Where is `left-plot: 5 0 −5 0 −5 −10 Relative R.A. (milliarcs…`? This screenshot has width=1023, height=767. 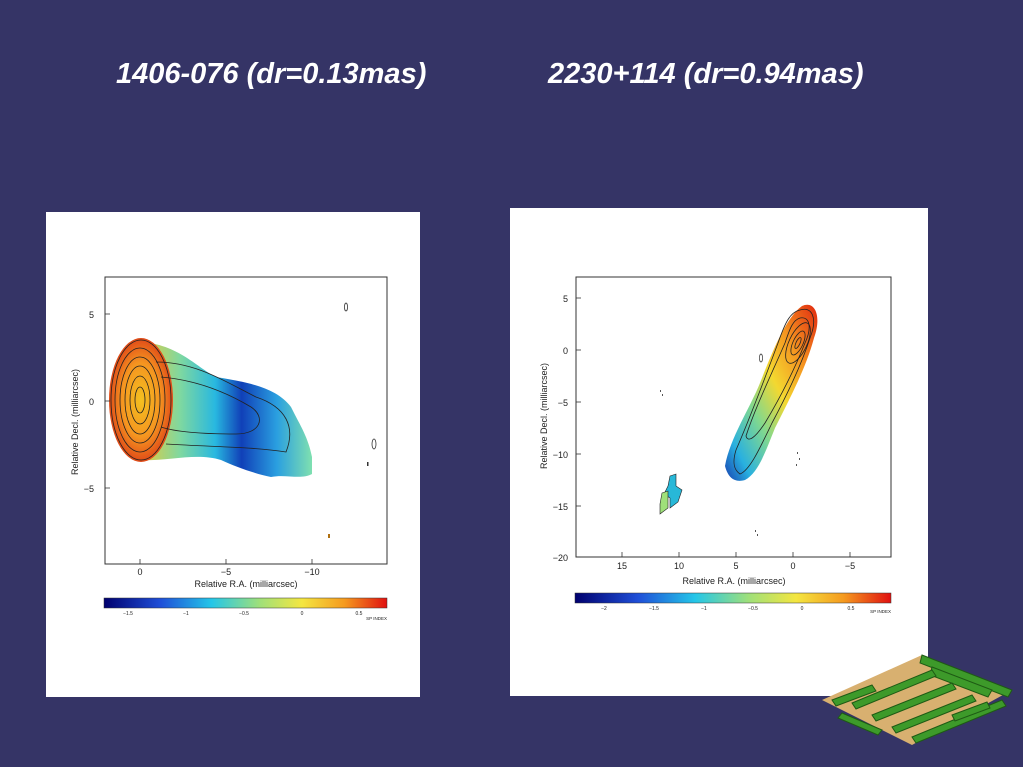 left-plot: 5 0 −5 0 −5 −10 Relative R.A. (milliarcs… is located at coordinates (229, 448).